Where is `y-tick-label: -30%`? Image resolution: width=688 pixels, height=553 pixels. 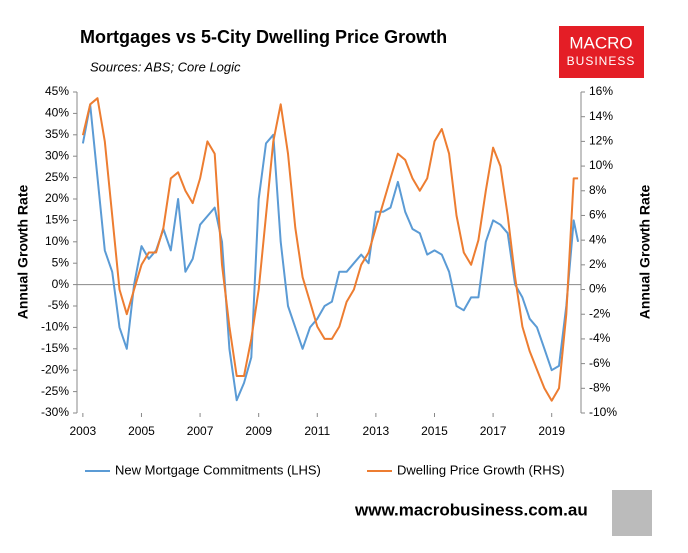 y-tick-label: -30% is located at coordinates (55, 412).